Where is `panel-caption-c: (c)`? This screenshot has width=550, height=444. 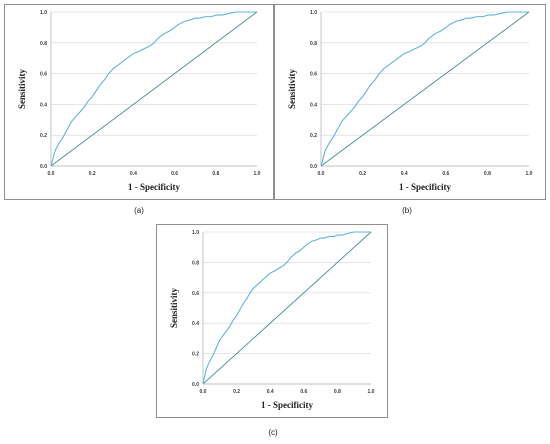 panel-caption-c: (c) is located at coordinates (273, 432).